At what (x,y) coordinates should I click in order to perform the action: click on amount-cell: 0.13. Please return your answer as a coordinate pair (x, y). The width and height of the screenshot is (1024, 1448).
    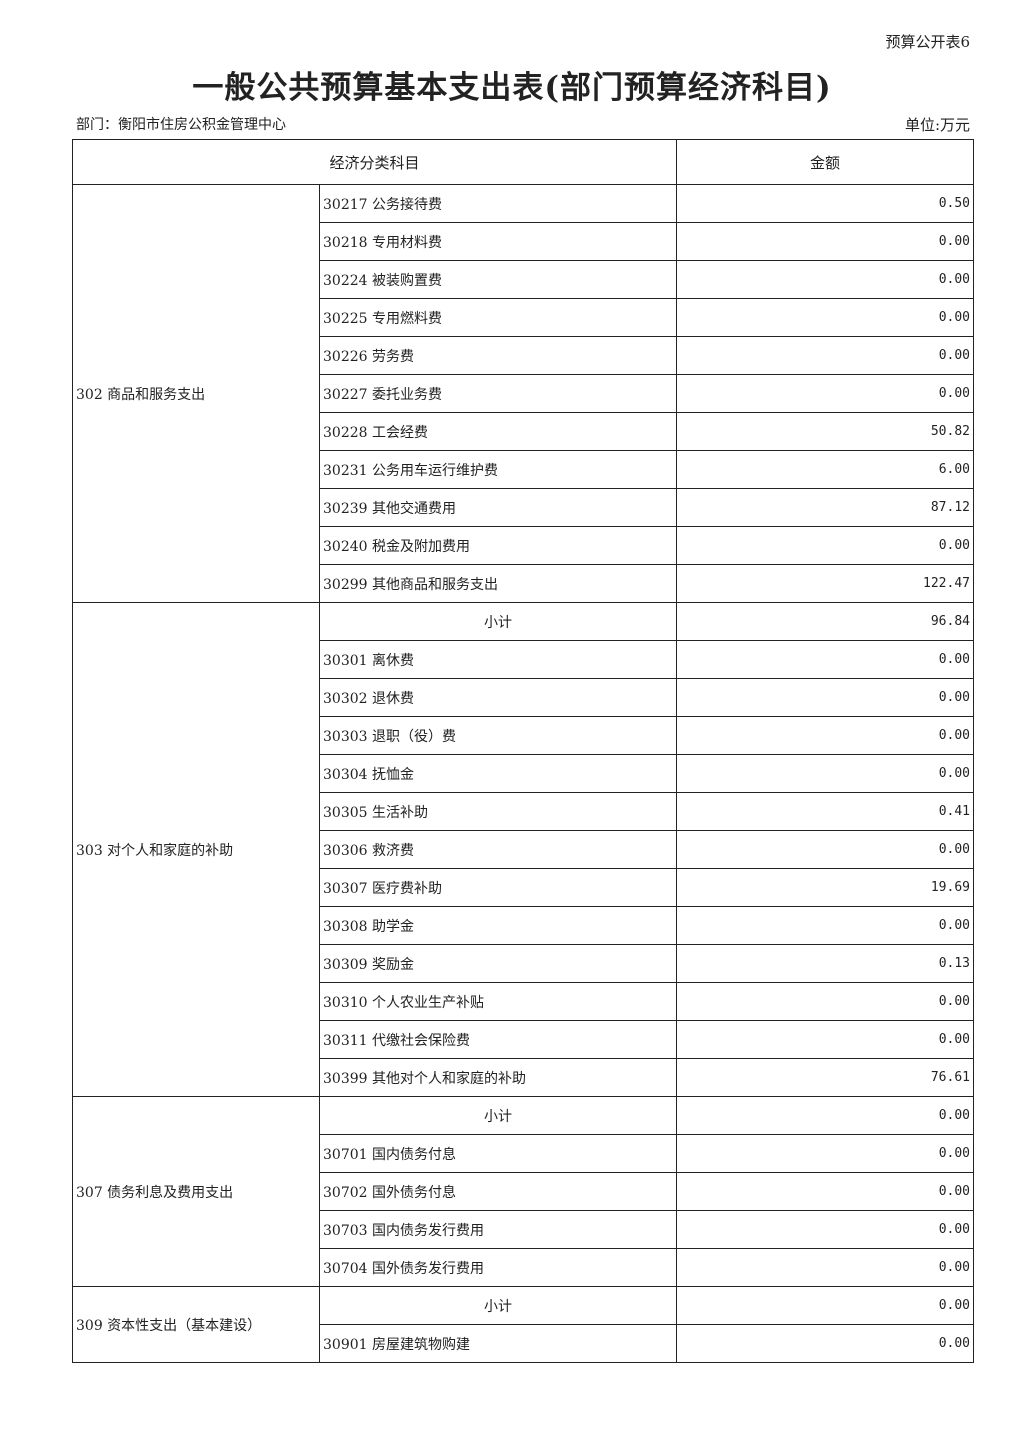
    Looking at the image, I should click on (825, 963).